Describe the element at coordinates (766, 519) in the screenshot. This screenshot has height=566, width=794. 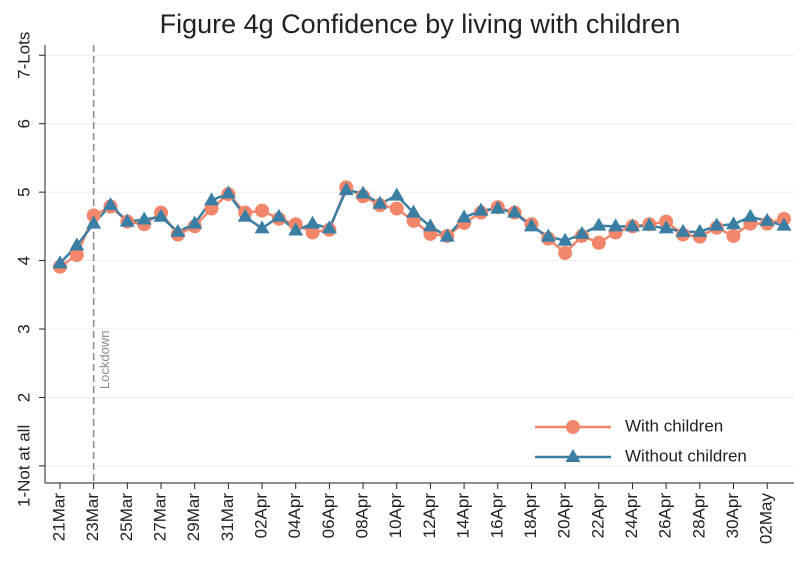
I see `x-tick-label: 02May` at that location.